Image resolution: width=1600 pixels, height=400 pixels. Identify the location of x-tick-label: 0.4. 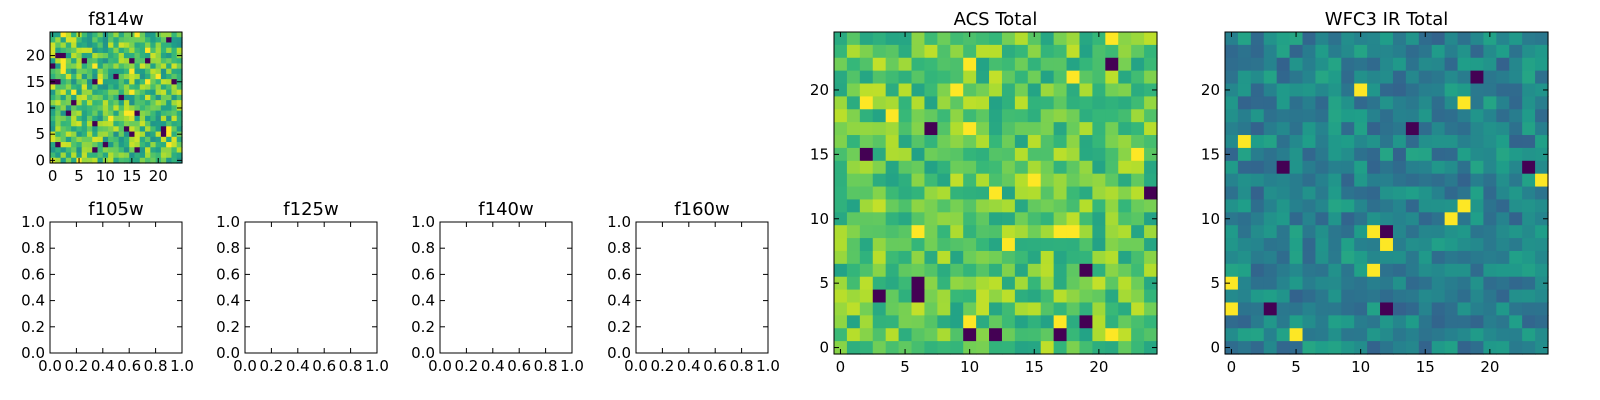
(689, 366).